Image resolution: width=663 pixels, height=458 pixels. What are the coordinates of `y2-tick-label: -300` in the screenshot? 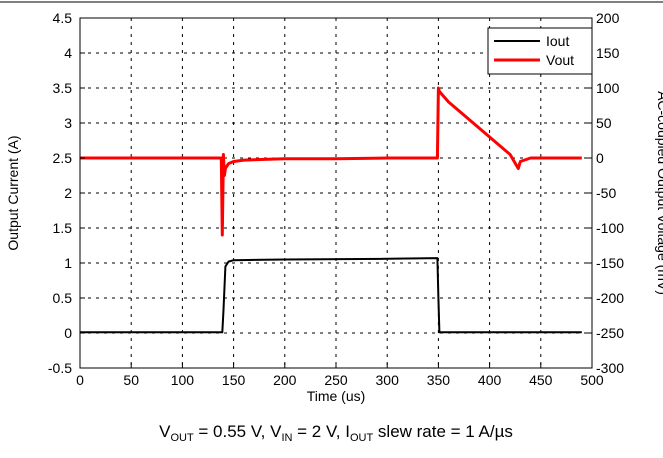 It's located at (610, 368).